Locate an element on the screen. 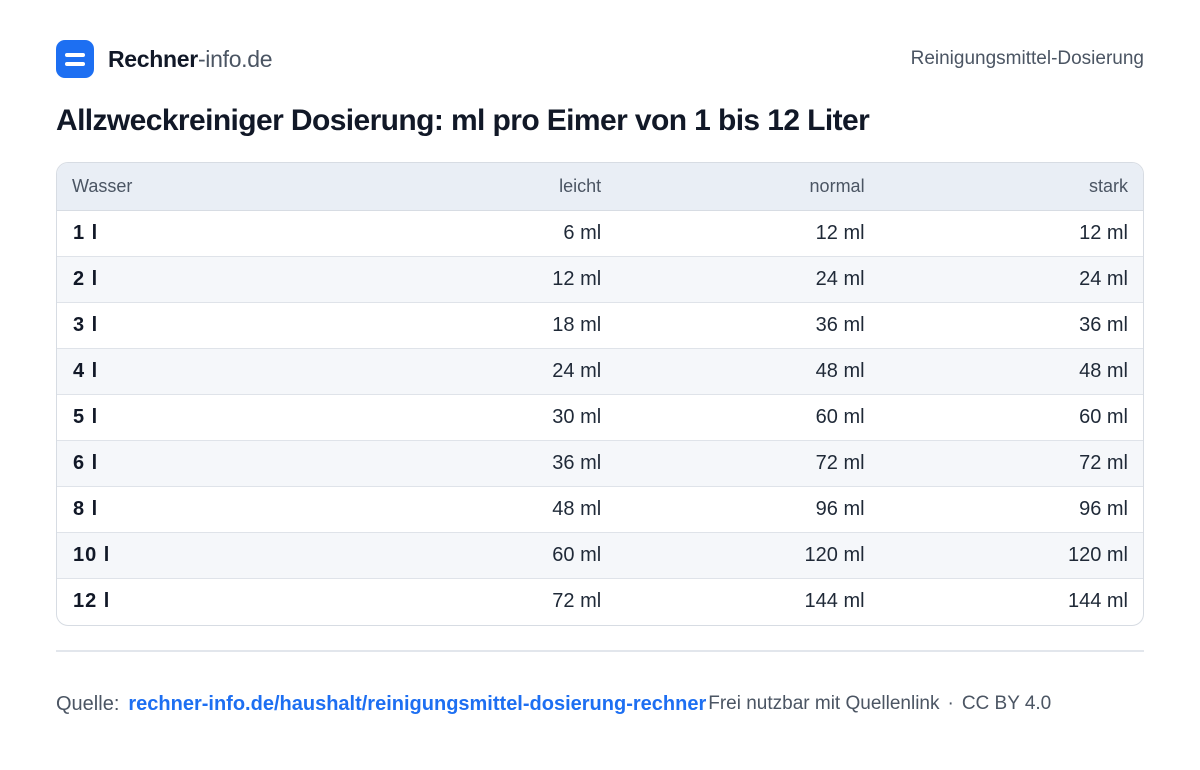 The height and width of the screenshot is (770, 1200). column-header-leicht: leicht is located at coordinates (505, 187).